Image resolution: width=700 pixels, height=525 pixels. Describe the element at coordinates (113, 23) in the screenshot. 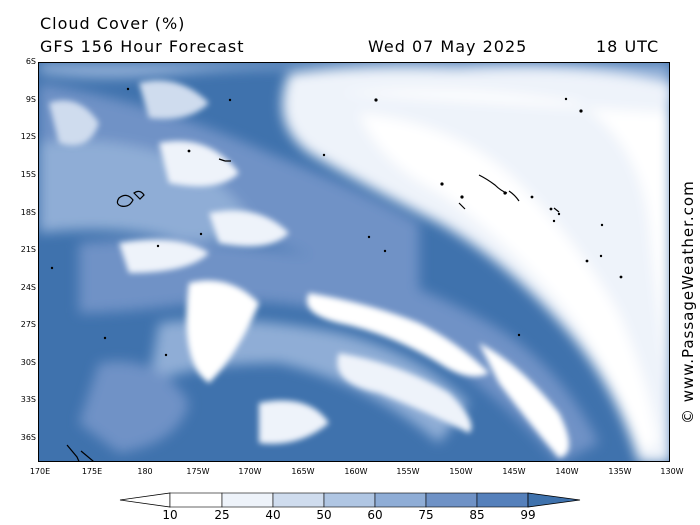

I see `map-title: Cloud Cover (%)` at that location.